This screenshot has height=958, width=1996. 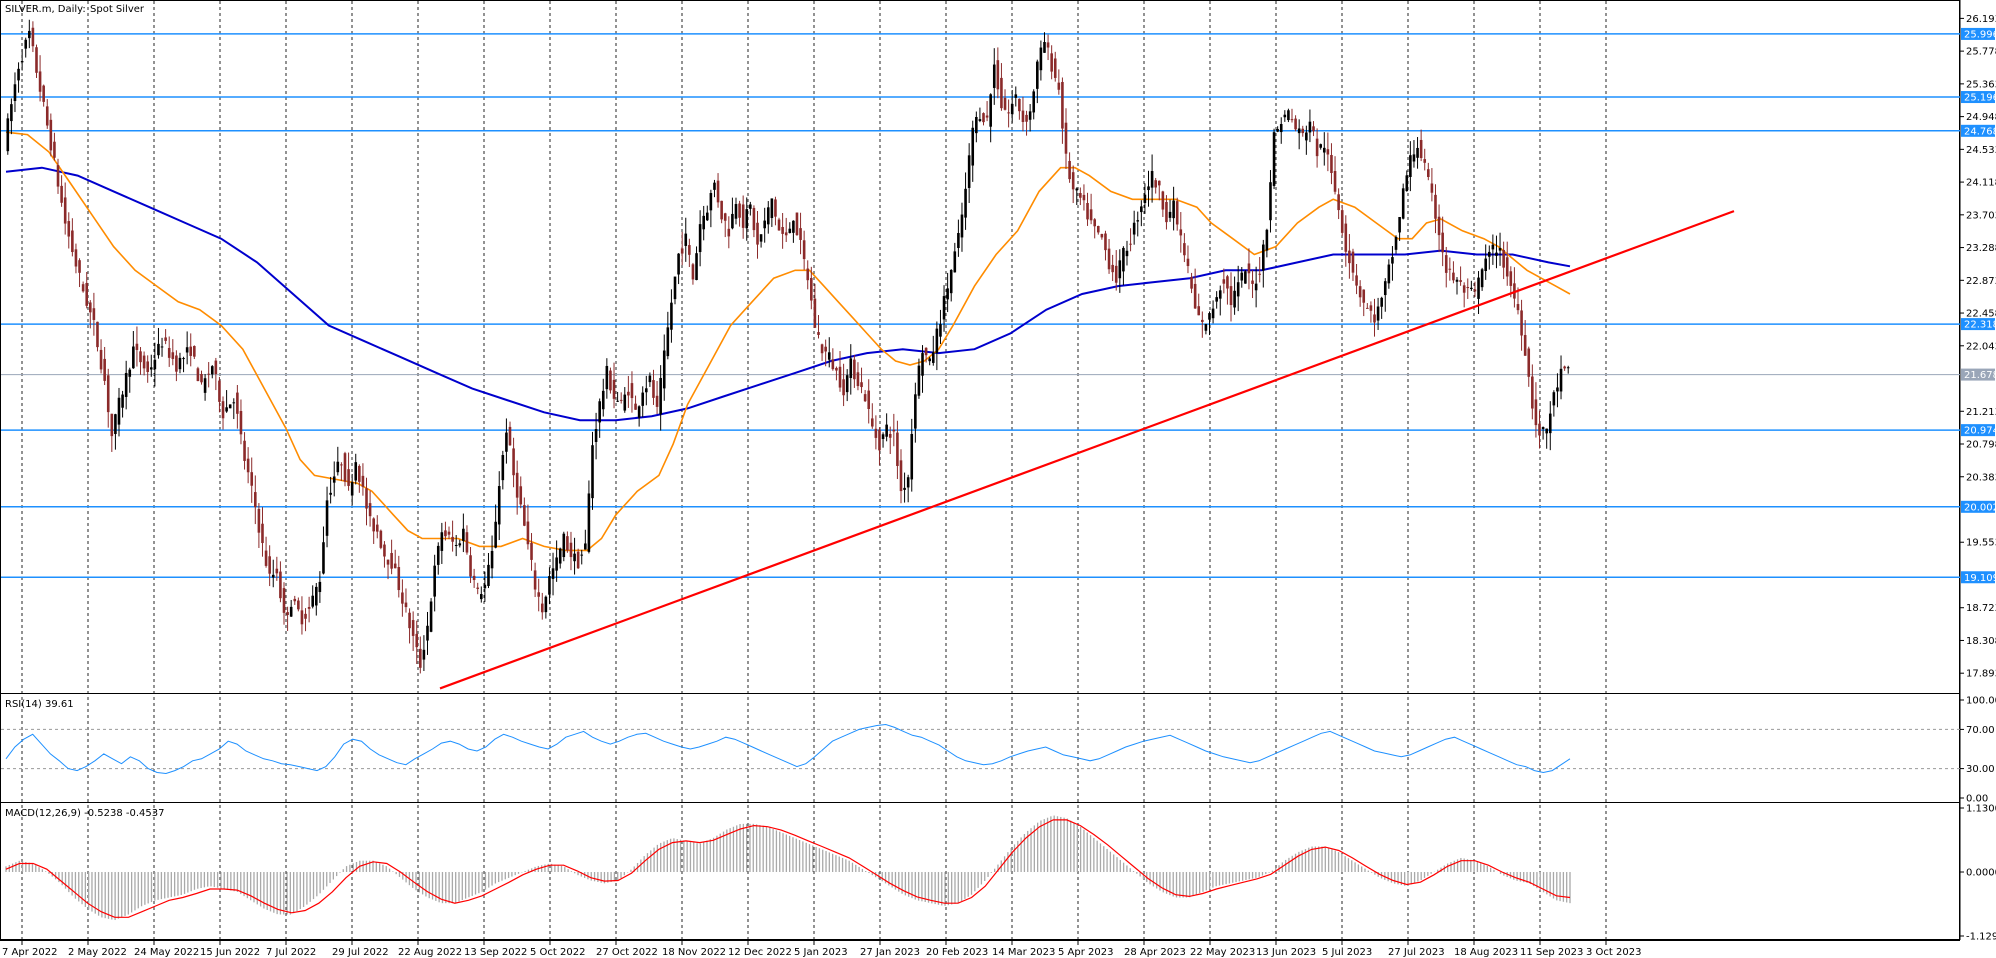 What do you see at coordinates (29, 952) in the screenshot?
I see `time-tick-label: 7 Apr 2022` at bounding box center [29, 952].